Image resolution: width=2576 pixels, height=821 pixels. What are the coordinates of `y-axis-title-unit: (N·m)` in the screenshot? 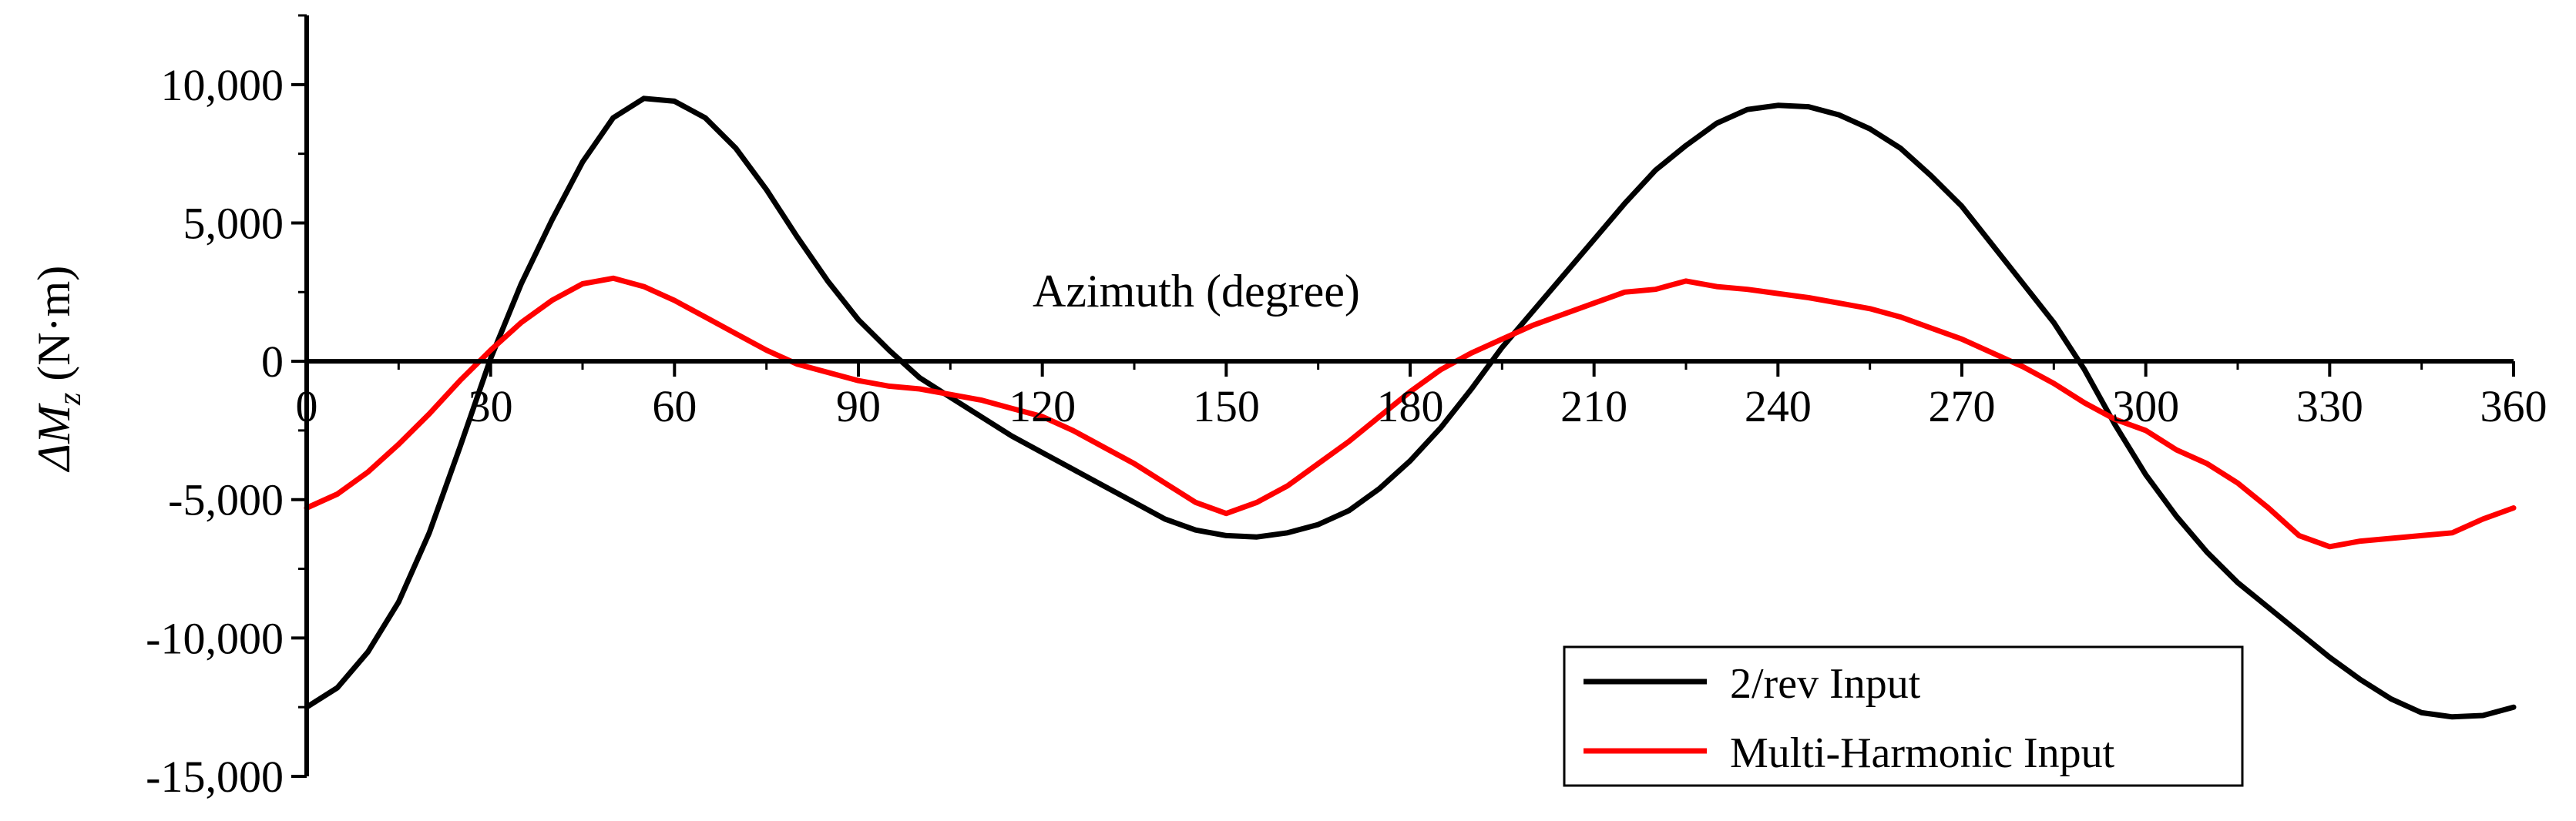 It's located at (54, 329).